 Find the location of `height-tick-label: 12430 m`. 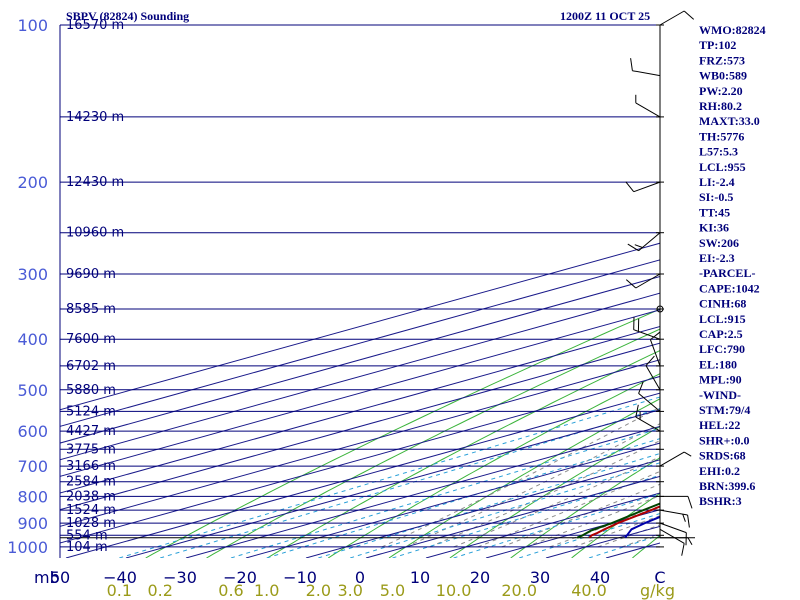

height-tick-label: 12430 m is located at coordinates (95, 182).